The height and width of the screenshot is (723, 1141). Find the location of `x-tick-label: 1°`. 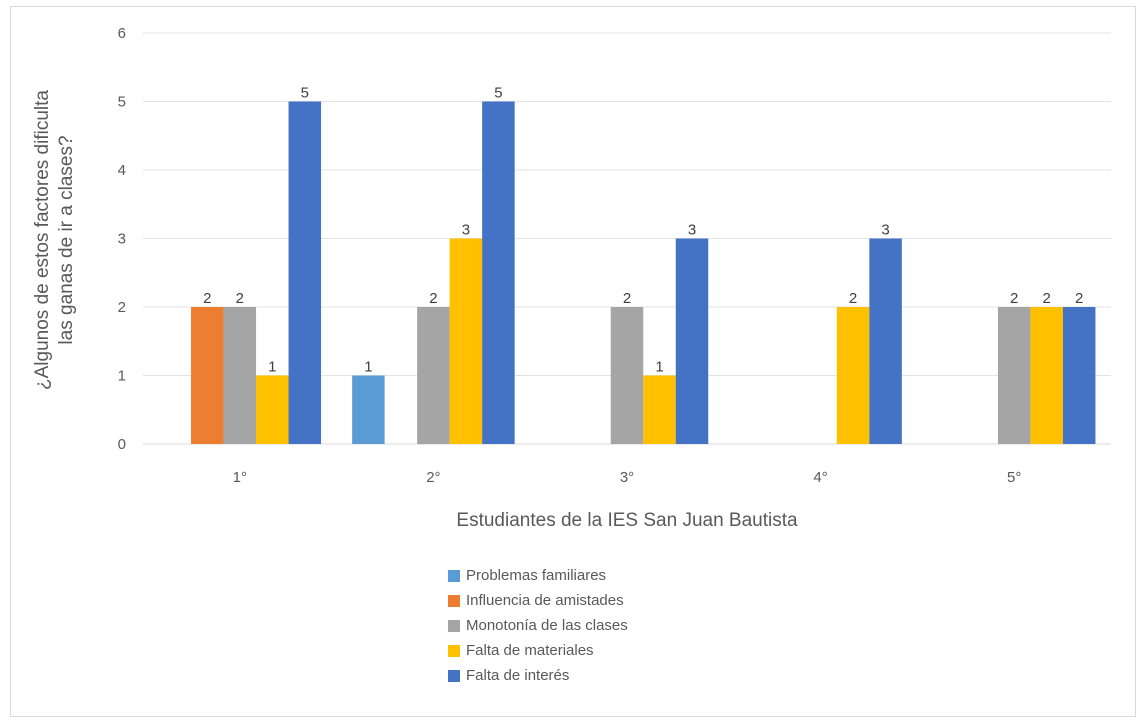

x-tick-label: 1° is located at coordinates (240, 477).